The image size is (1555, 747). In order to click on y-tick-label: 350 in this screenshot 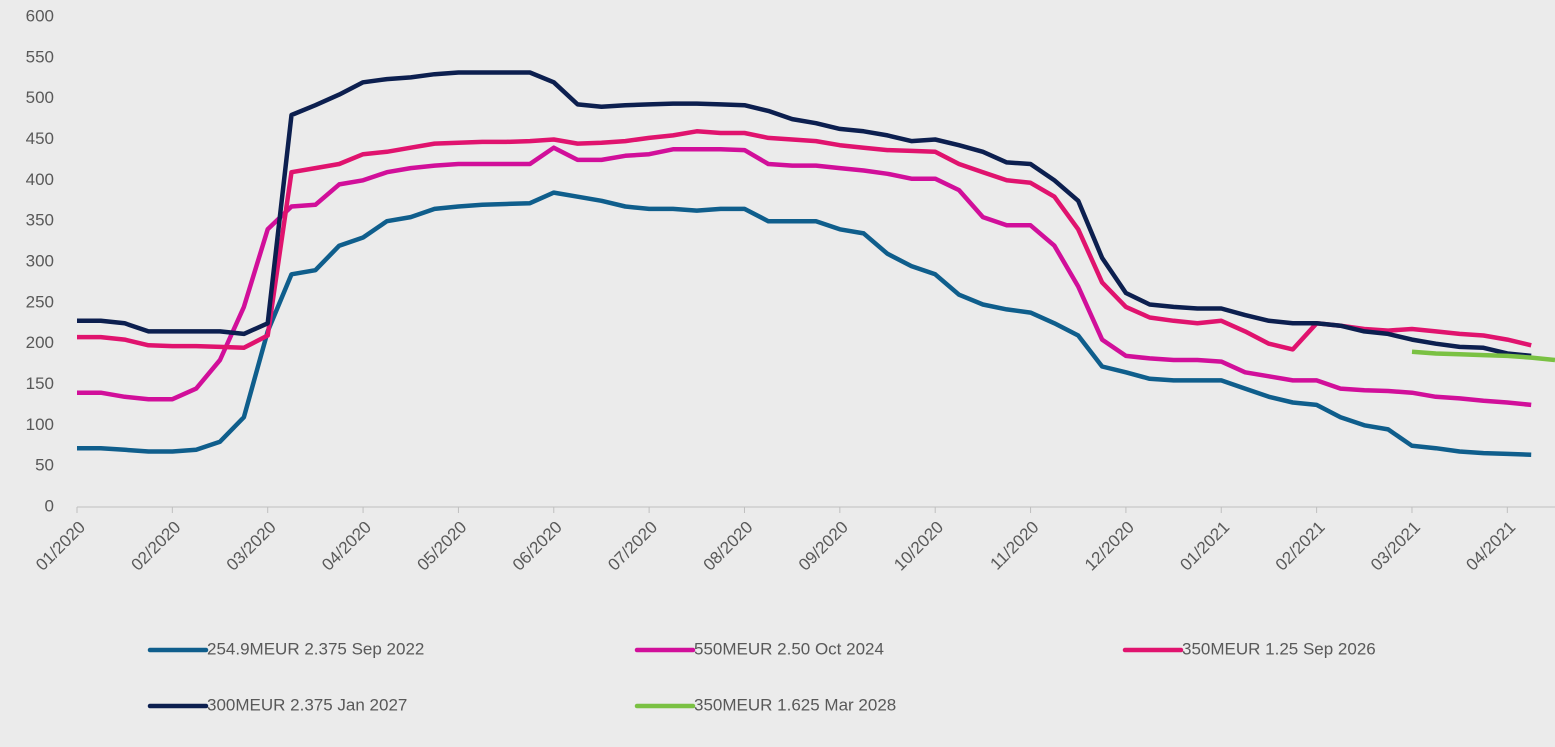, I will do `click(40, 220)`.